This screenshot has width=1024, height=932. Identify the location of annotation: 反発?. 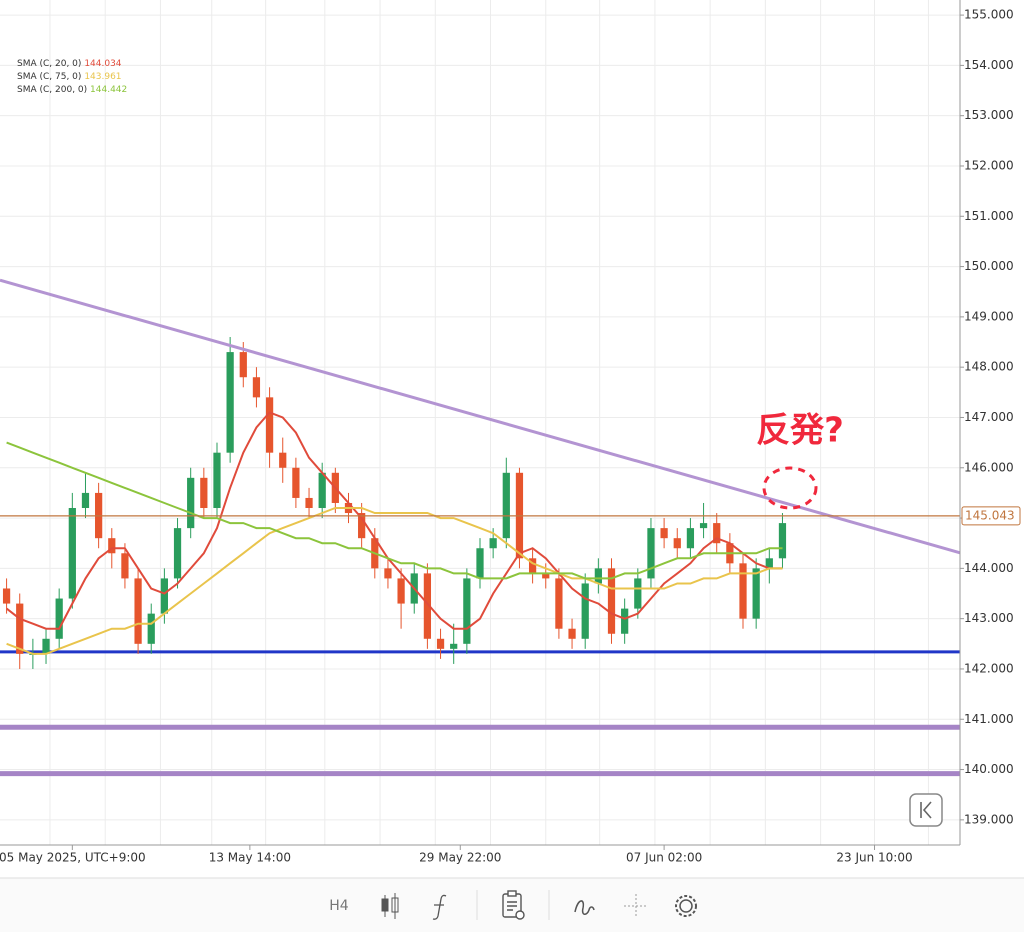
(800, 431).